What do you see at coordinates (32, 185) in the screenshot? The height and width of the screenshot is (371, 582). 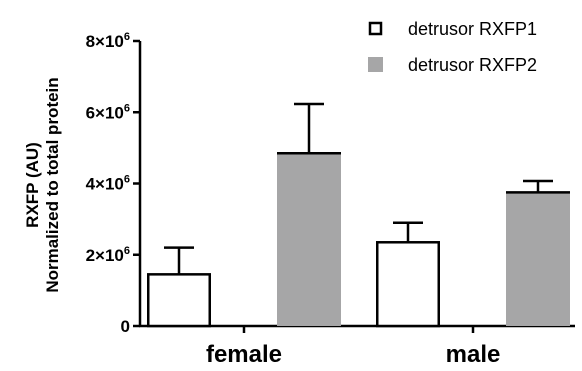 I see `y-axis-label-line1: RXFP (AU)` at bounding box center [32, 185].